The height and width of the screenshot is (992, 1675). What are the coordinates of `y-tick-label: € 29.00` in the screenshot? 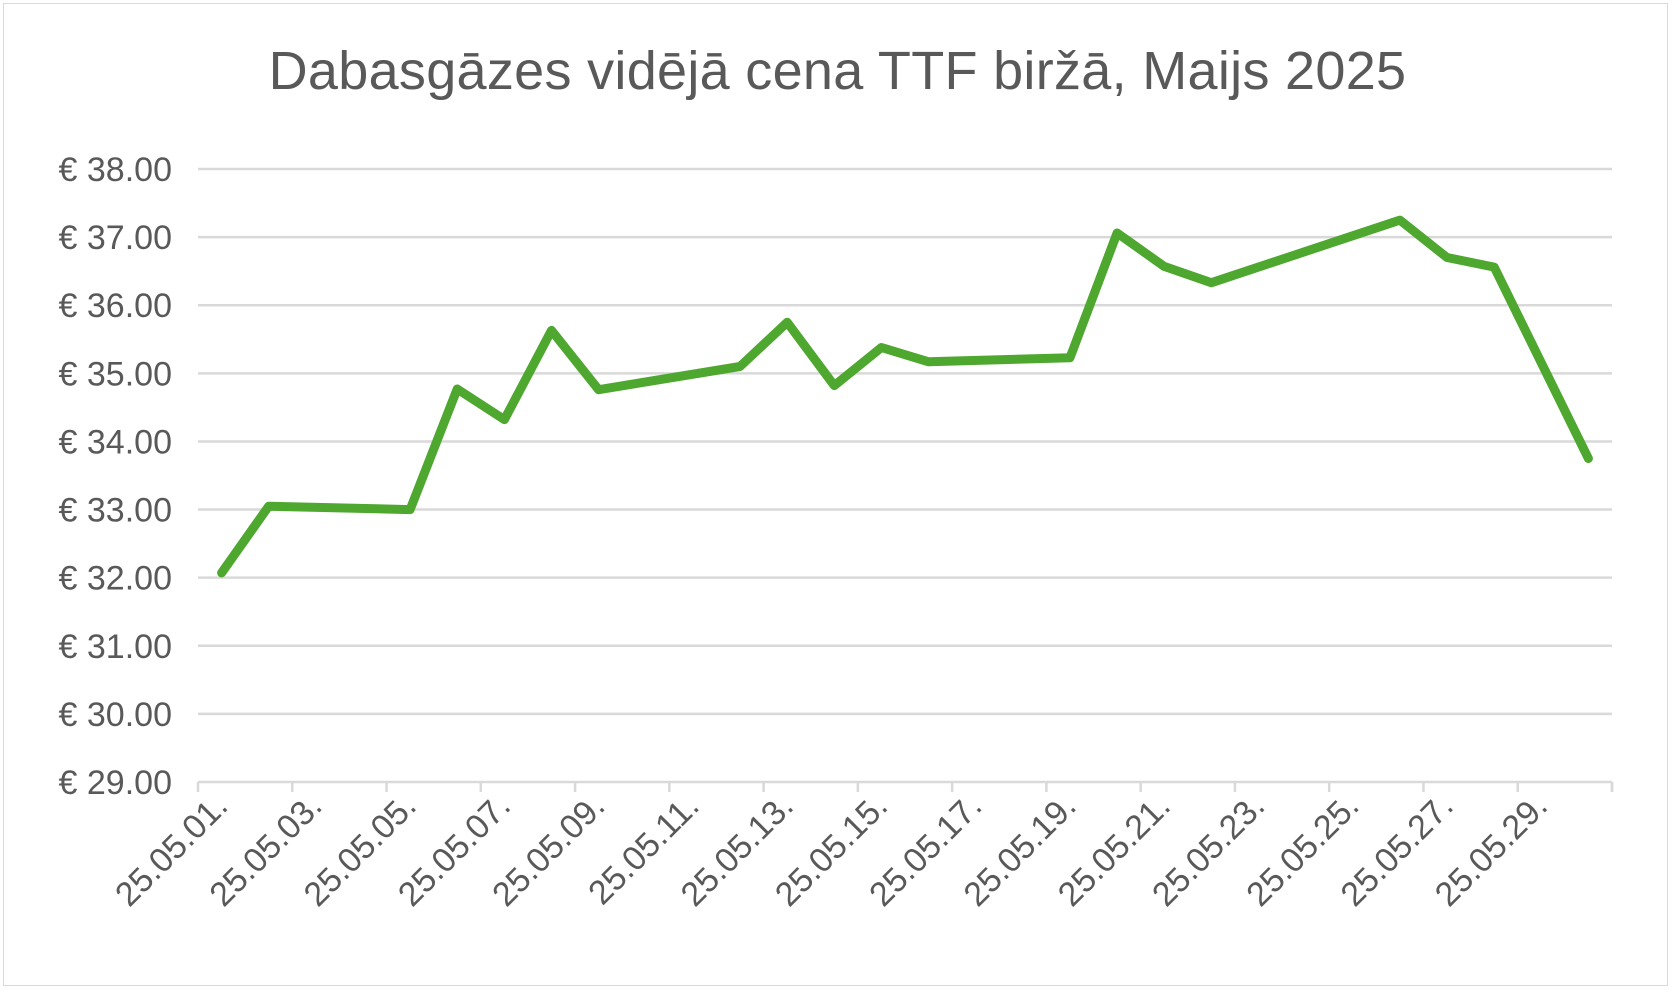 It's located at (115, 783).